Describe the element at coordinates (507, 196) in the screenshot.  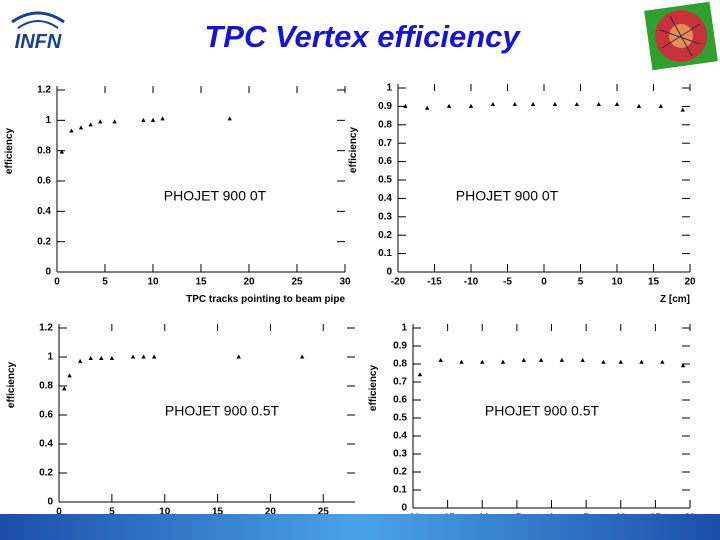
I see `annotation: PHOJET 900 0T` at that location.